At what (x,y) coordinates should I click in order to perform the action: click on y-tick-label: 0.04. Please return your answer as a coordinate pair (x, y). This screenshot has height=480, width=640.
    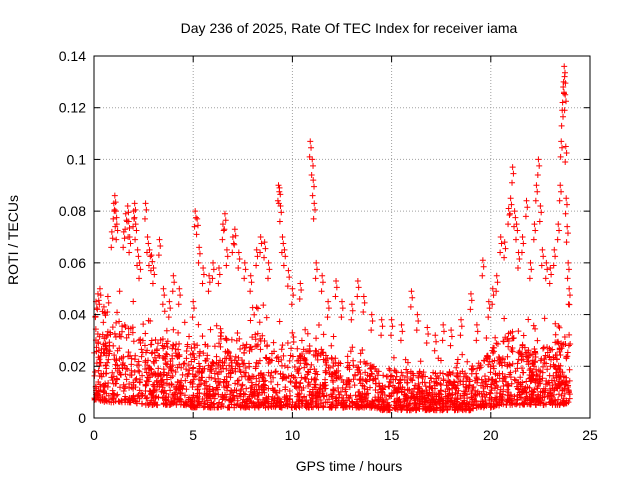
    Looking at the image, I should click on (72, 315).